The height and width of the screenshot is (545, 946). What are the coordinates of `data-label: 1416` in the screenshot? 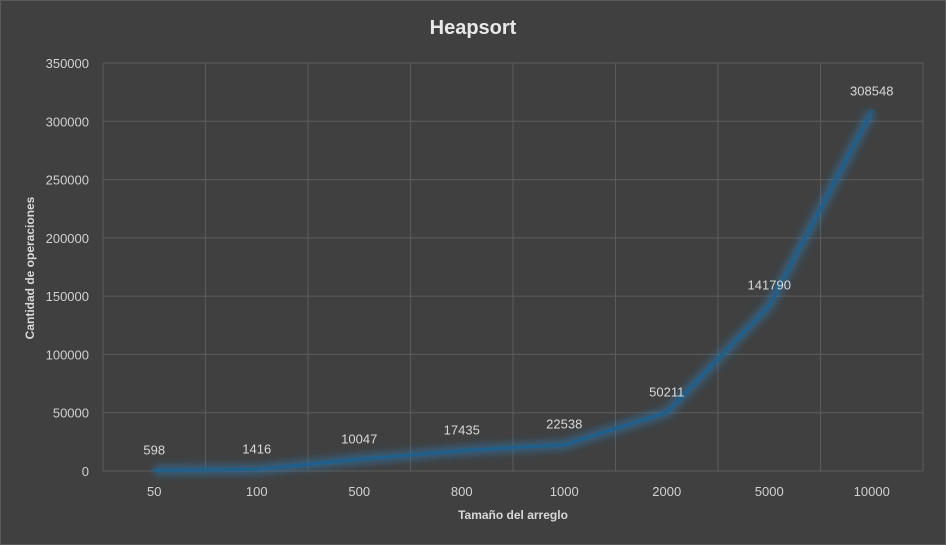 It's located at (256, 448).